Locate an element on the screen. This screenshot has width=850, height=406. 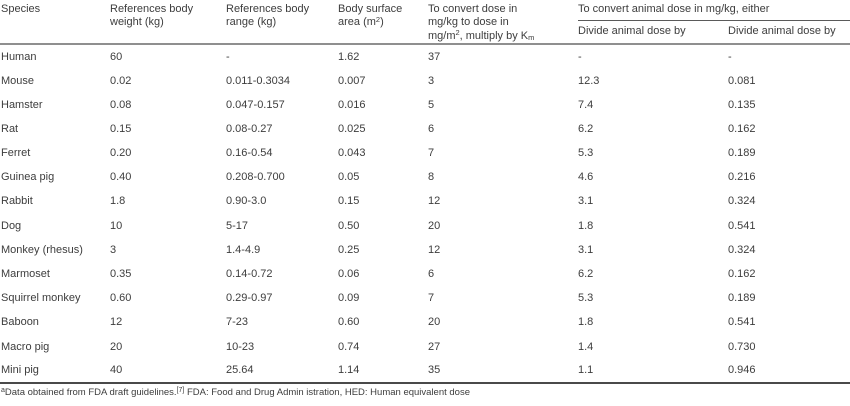
divide-dose-cell-2: 0.081 is located at coordinates (742, 80).